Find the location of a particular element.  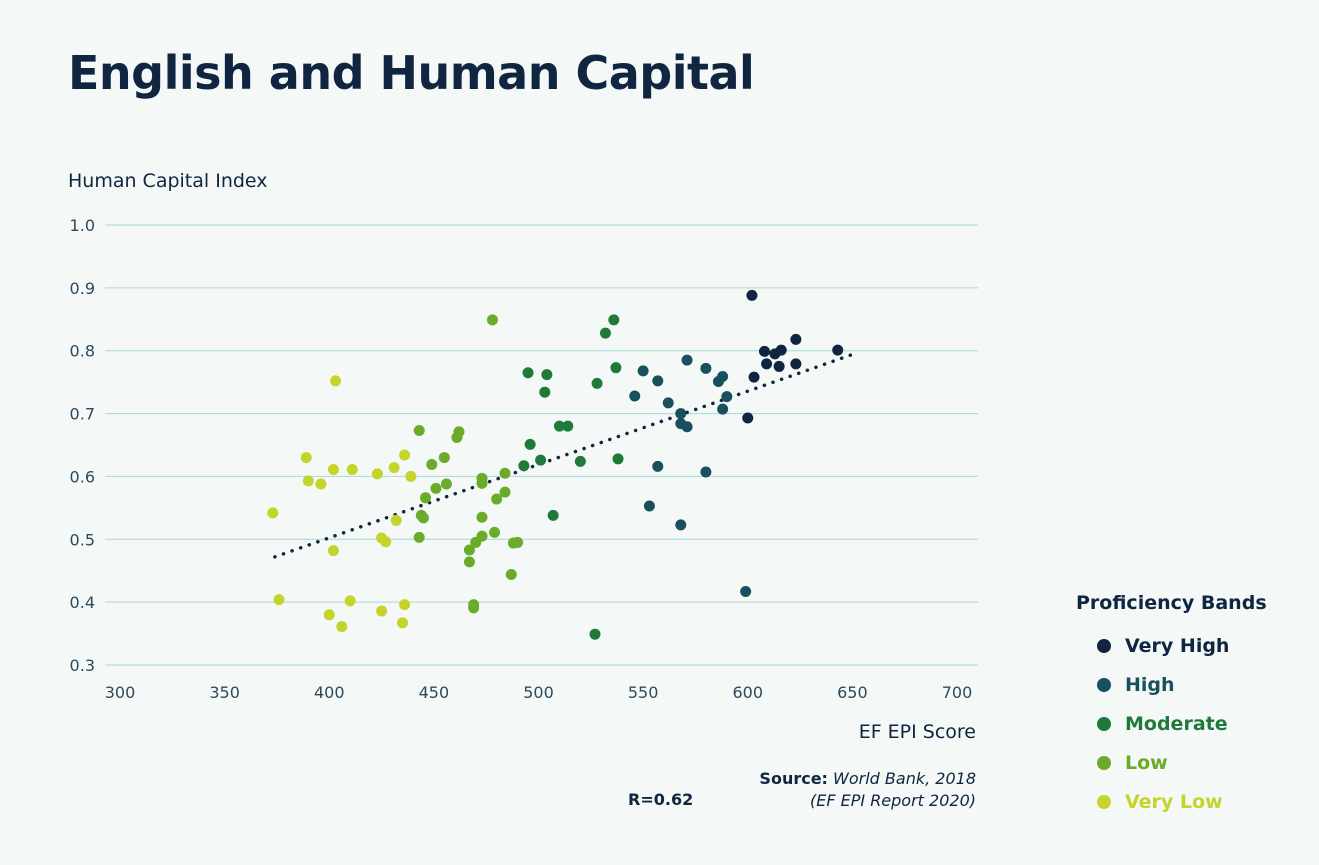

legend-label: Very High is located at coordinates (1177, 645).